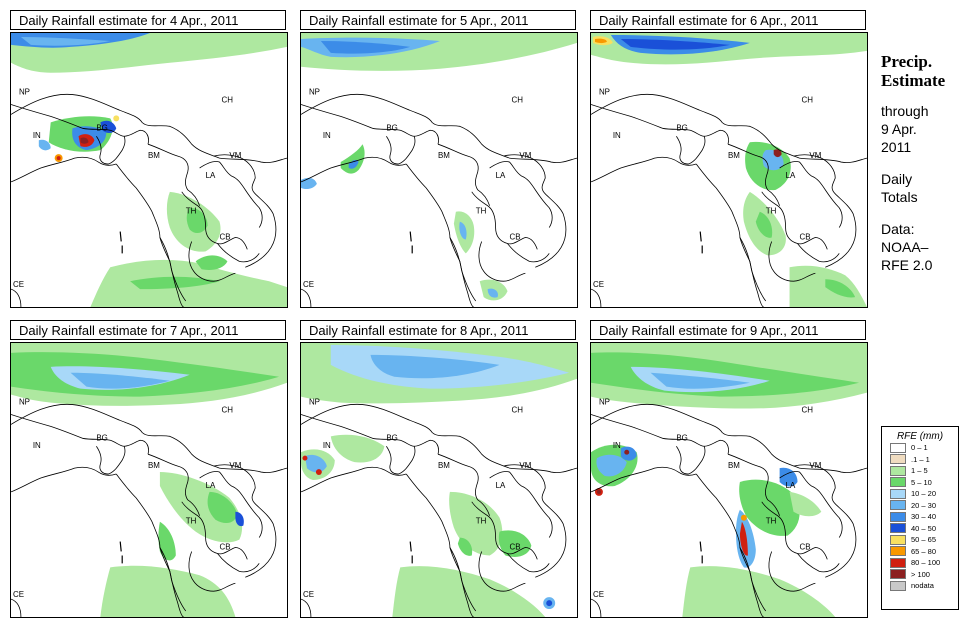 This screenshot has width=967, height=639. I want to click on legend-item: 50 – 65, so click(924, 540).